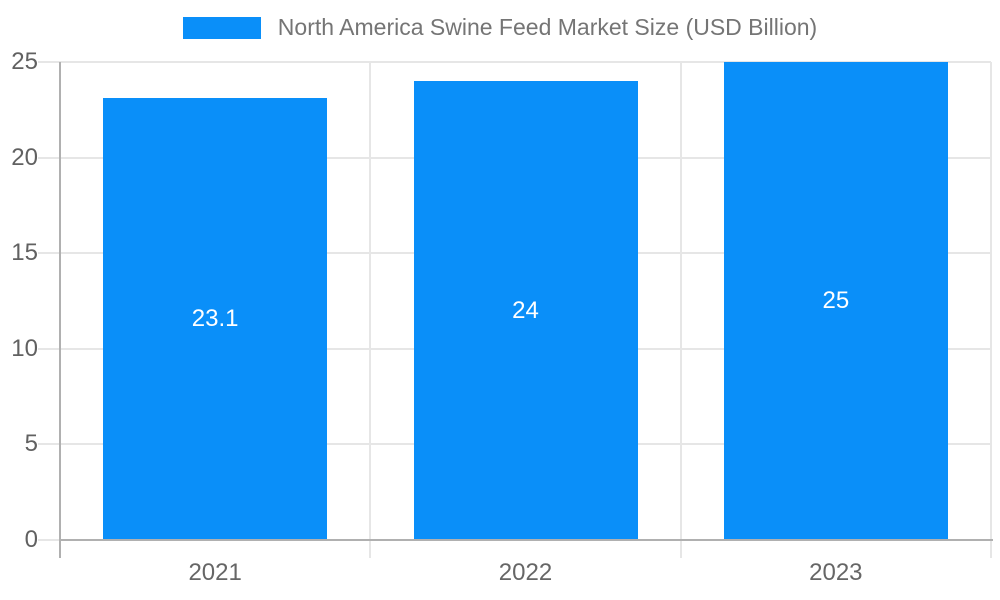 The width and height of the screenshot is (1000, 600). I want to click on bar-value-label: 24, so click(525, 310).